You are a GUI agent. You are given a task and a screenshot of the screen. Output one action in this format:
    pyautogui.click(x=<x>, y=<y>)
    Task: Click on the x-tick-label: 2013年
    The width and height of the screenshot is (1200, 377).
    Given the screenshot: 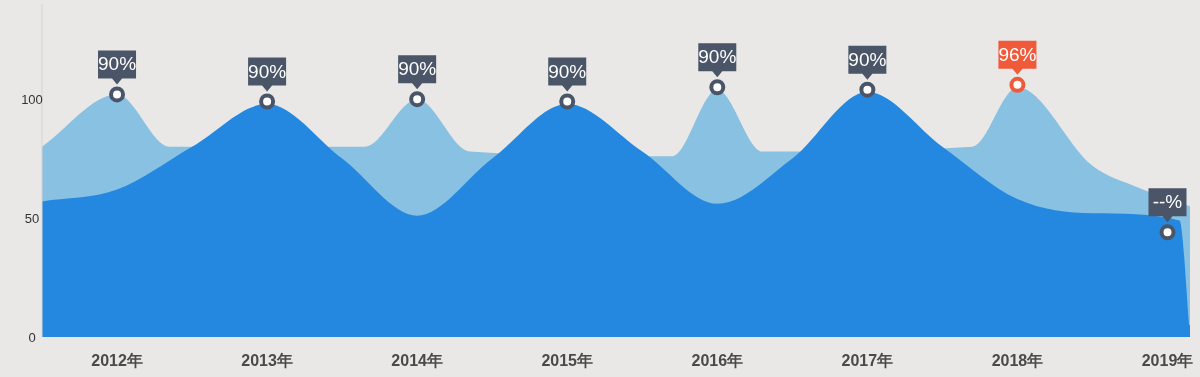 What is the action you would take?
    pyautogui.click(x=267, y=360)
    